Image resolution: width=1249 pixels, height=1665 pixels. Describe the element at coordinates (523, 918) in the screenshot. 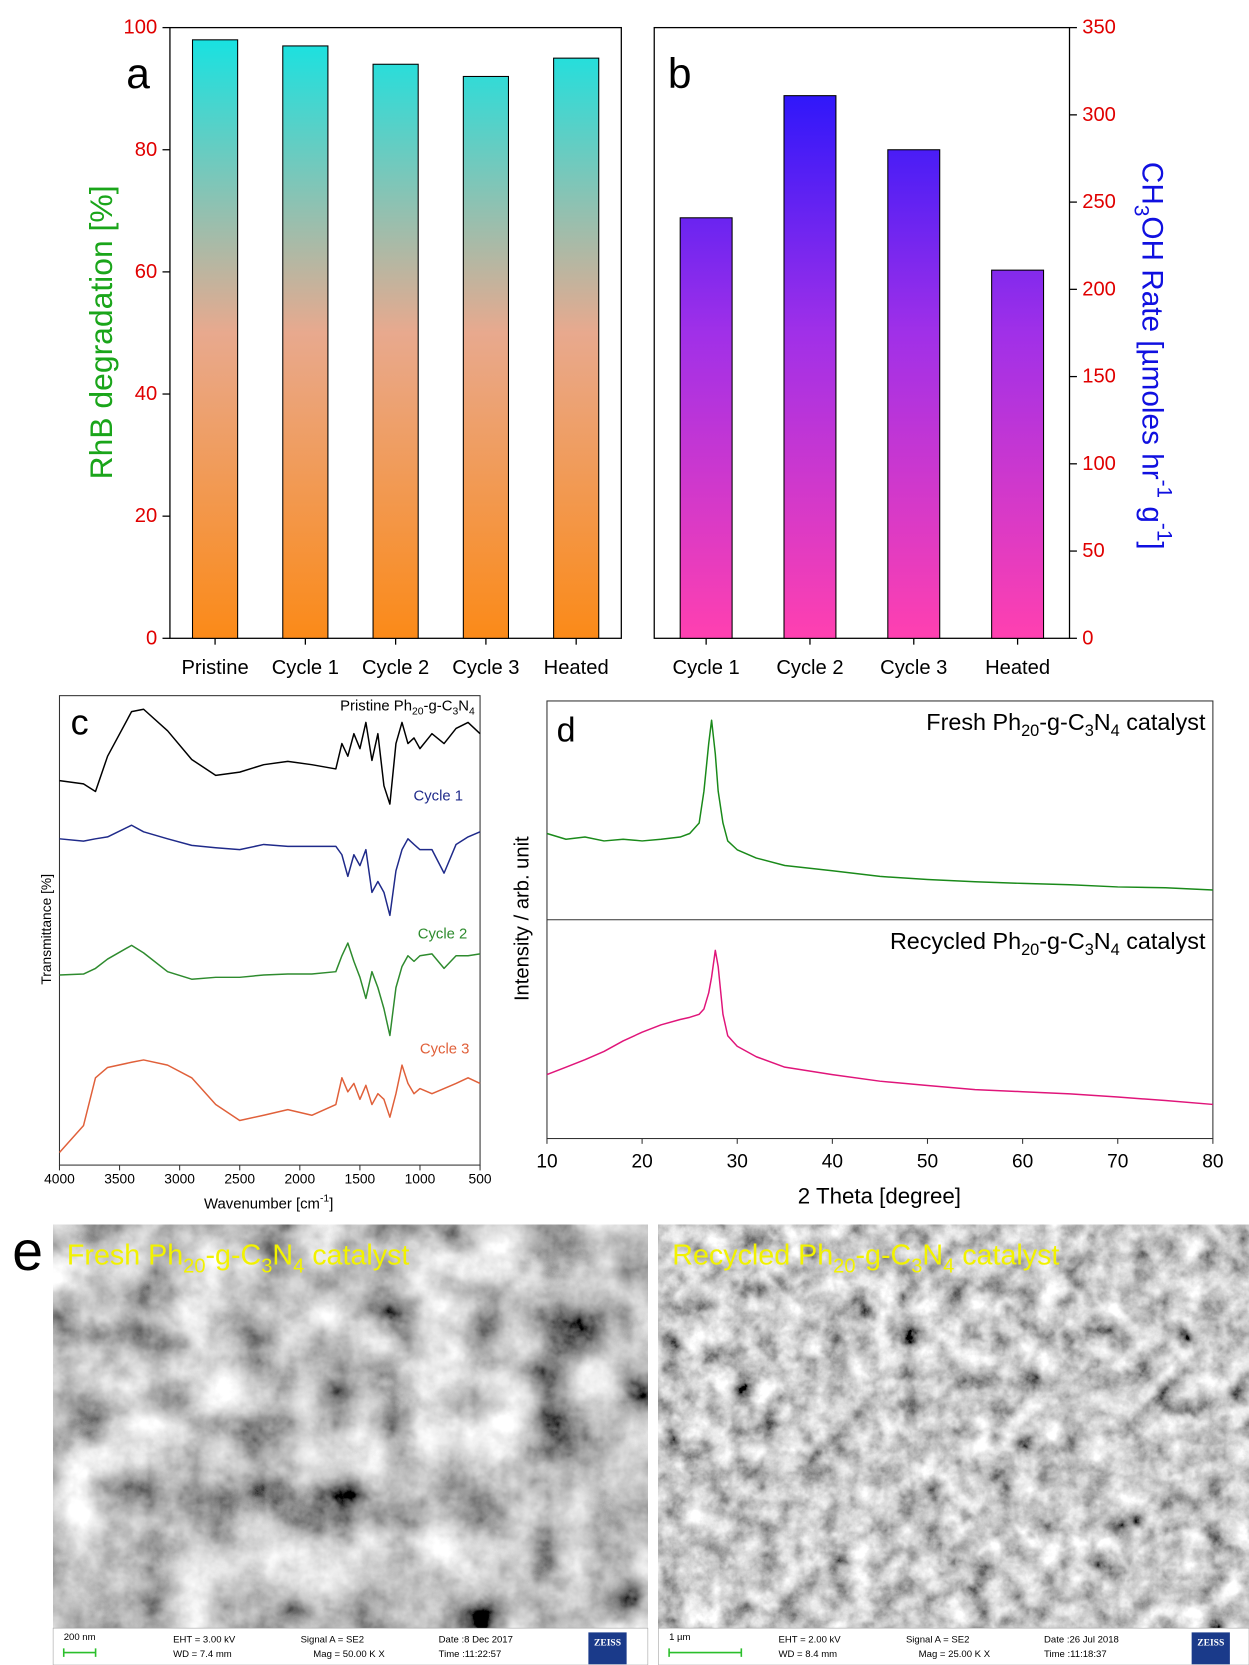

I see `y-axis-label: Intensity / arb. unit` at that location.